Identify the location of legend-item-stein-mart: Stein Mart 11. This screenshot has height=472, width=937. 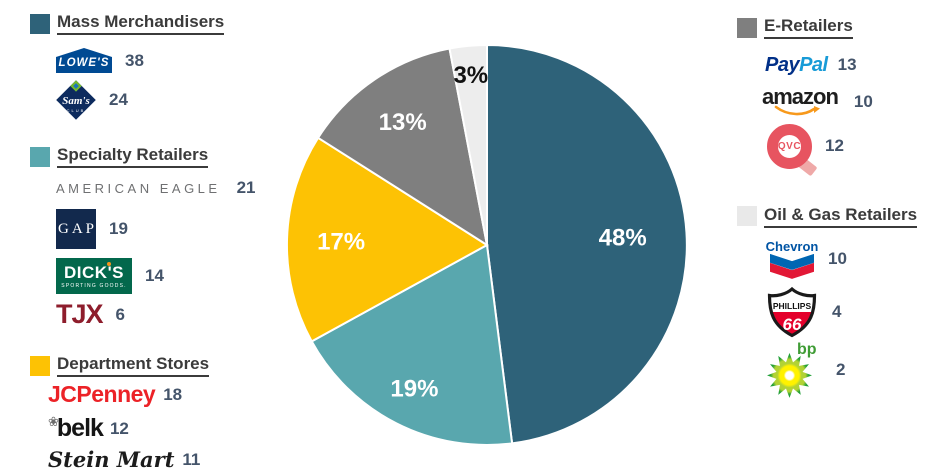
(164, 459).